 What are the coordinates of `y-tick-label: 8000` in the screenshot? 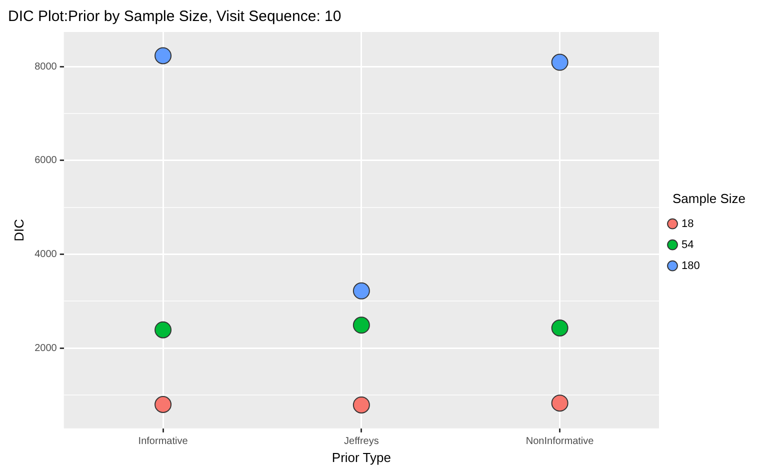 It's located at (46, 66).